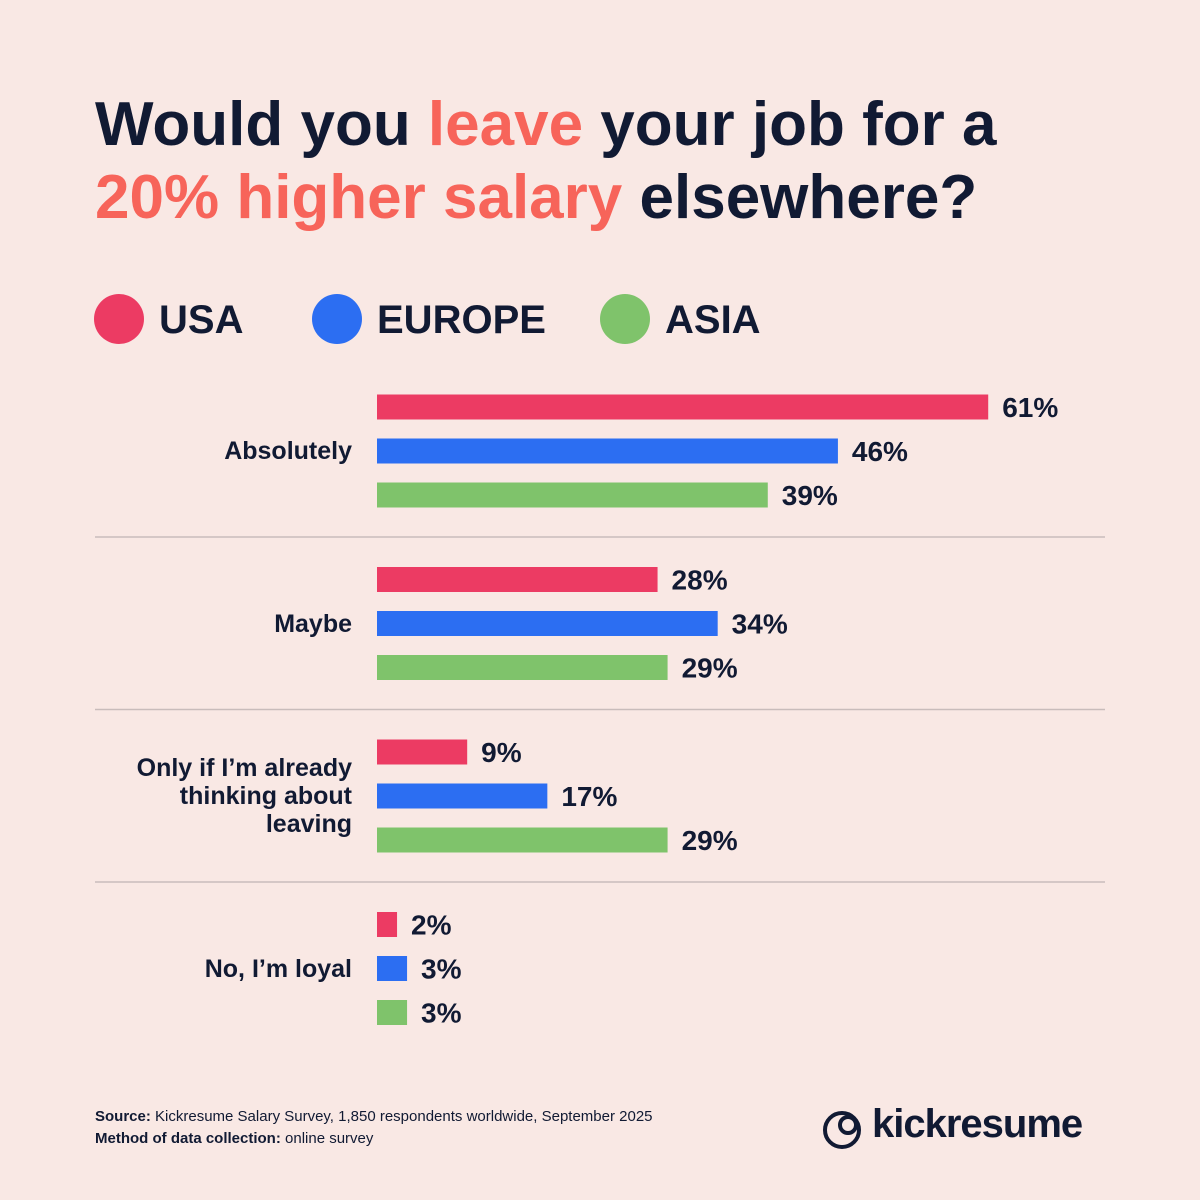 The height and width of the screenshot is (1200, 1200). Describe the element at coordinates (713, 320) in the screenshot. I see `legend-label: ASIA` at that location.